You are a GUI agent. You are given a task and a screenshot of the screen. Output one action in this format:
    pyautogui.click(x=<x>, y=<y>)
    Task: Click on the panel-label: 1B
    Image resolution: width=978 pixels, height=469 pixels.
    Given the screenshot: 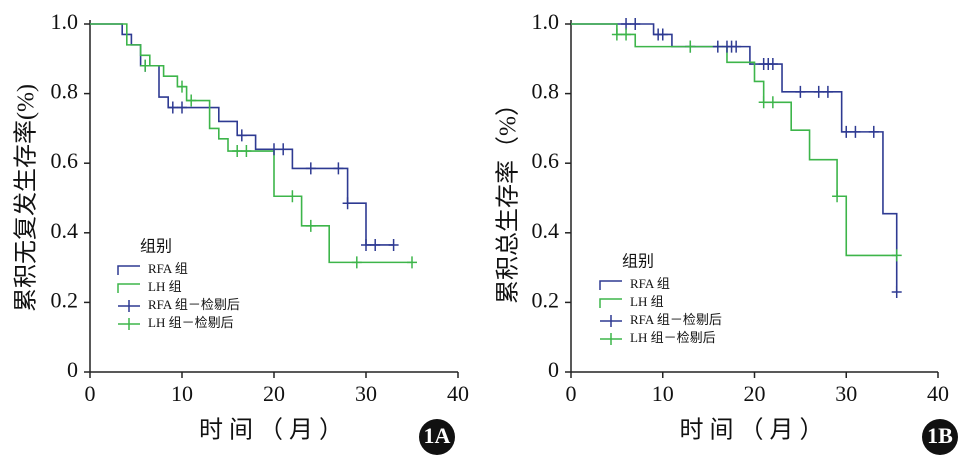 What is the action you would take?
    pyautogui.click(x=940, y=435)
    